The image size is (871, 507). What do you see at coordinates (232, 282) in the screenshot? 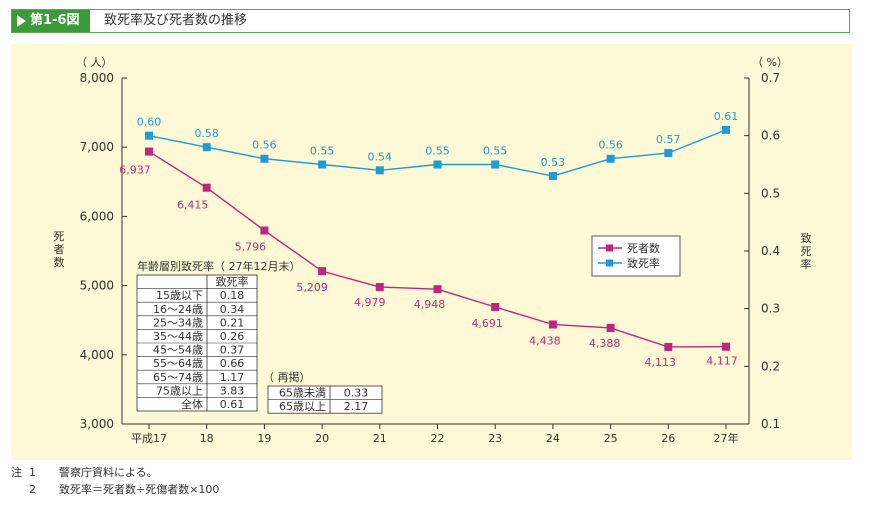
I see `age-table-header: 致死率` at bounding box center [232, 282].